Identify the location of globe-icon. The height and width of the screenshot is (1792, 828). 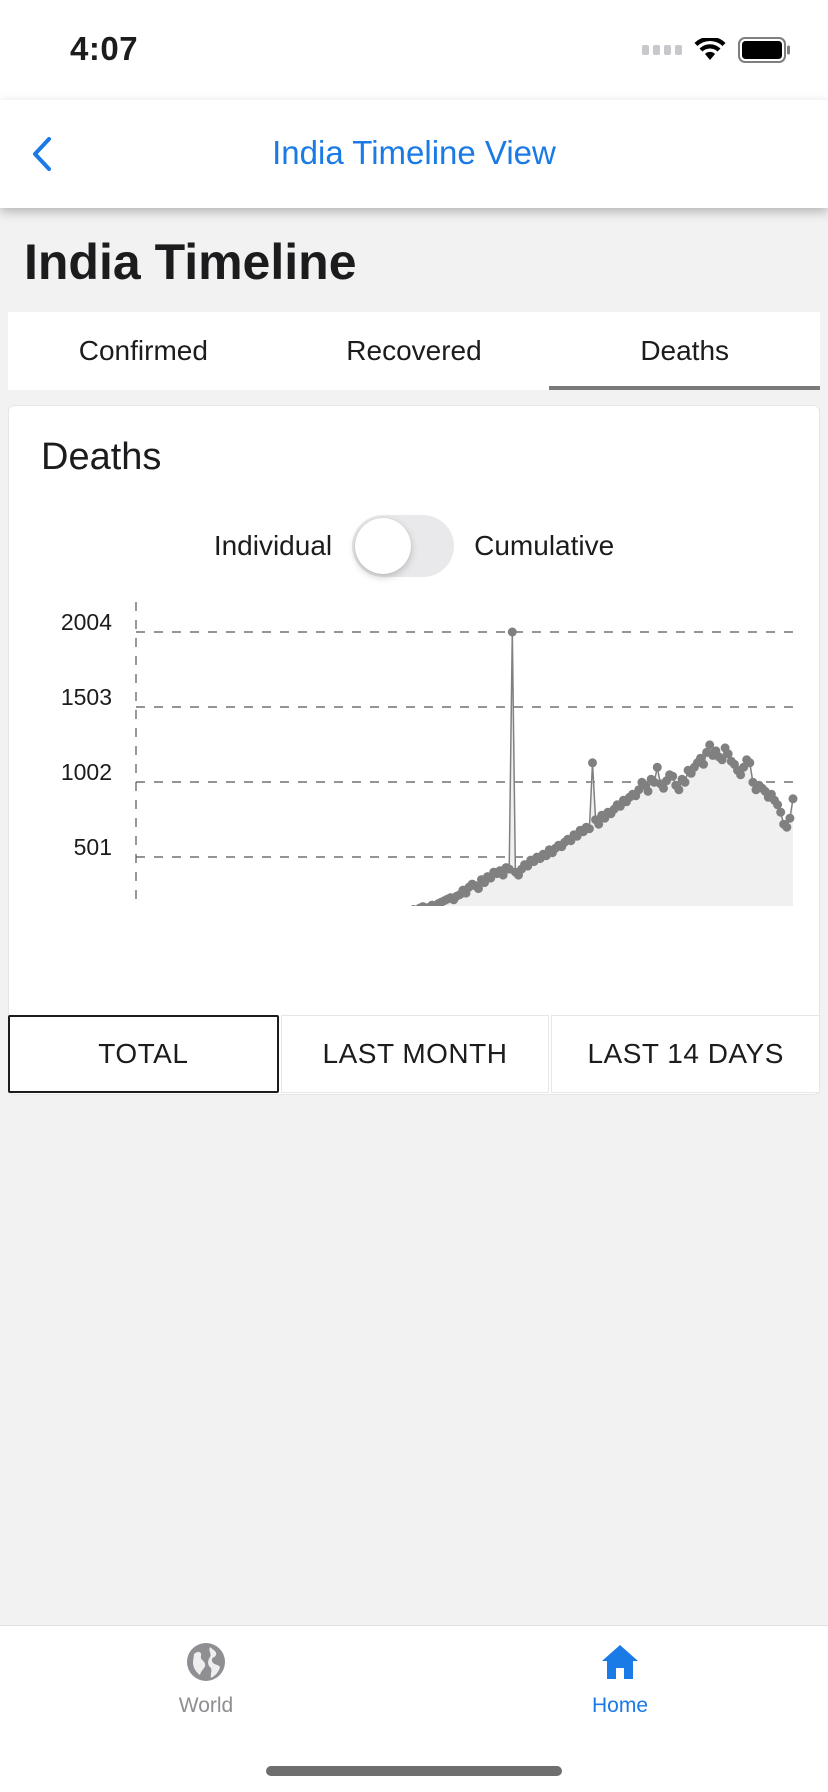
(206, 1662).